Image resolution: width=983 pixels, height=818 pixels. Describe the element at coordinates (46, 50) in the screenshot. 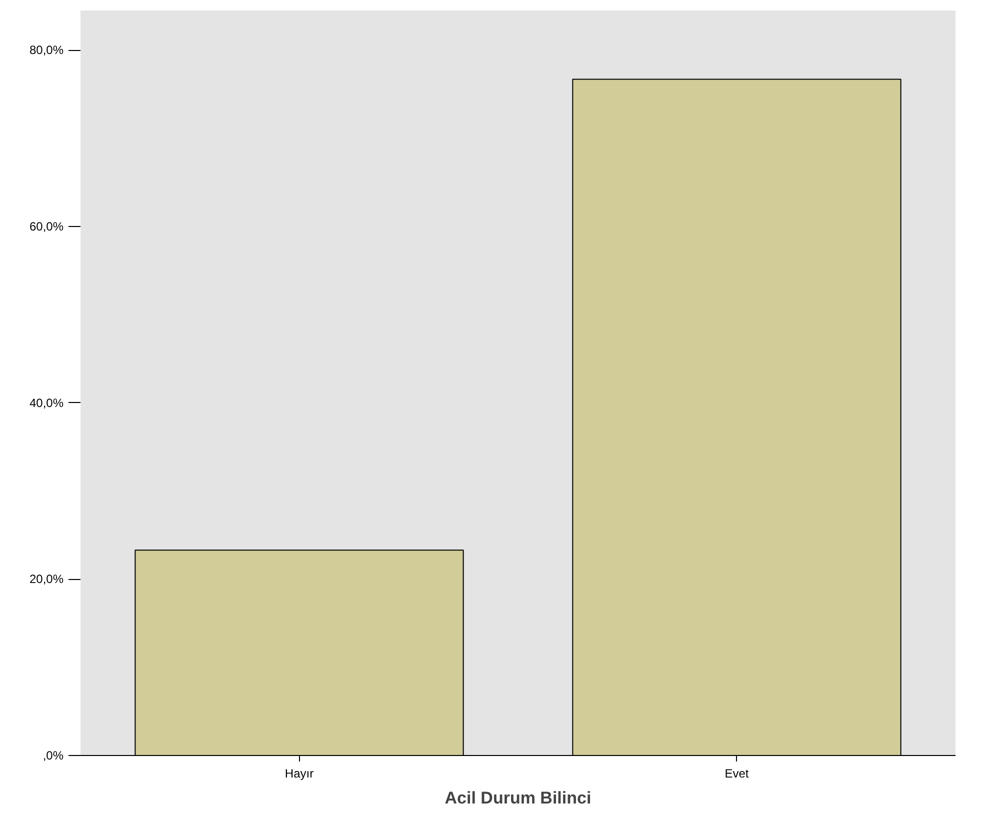

I see `y-tick-label: 80,0%` at that location.